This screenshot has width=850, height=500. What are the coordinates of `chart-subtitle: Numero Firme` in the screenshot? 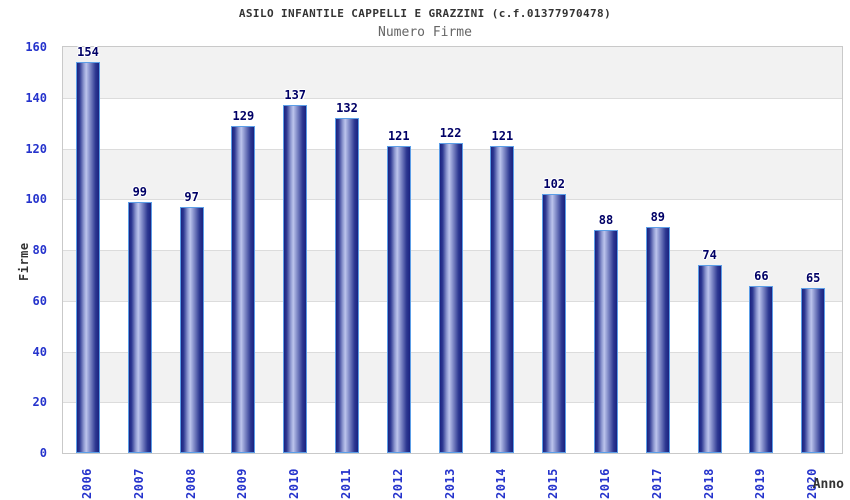 It's located at (425, 32).